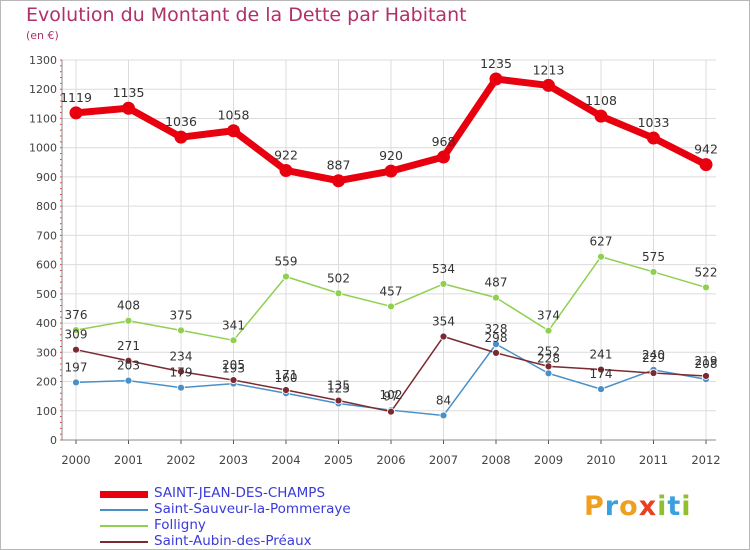  Describe the element at coordinates (252, 509) in the screenshot. I see `legend-label: Saint-Sauveur-la-Pommeraye` at that location.